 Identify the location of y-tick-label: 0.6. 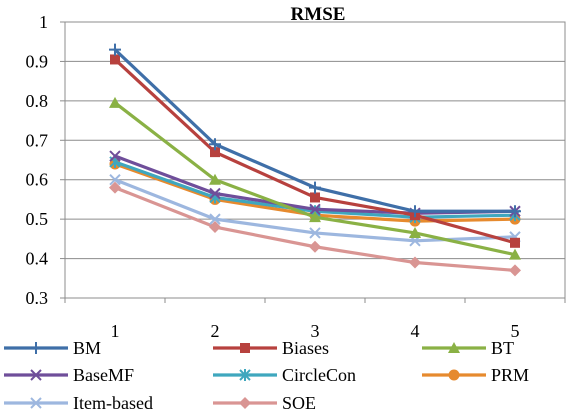
(37, 180).